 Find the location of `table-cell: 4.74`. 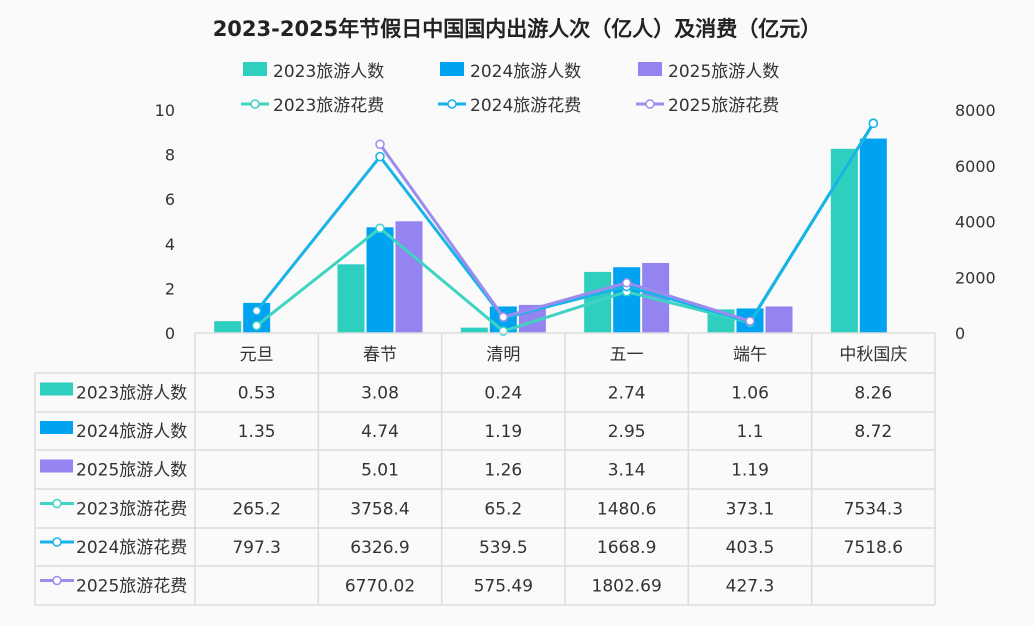

table-cell: 4.74 is located at coordinates (380, 432).